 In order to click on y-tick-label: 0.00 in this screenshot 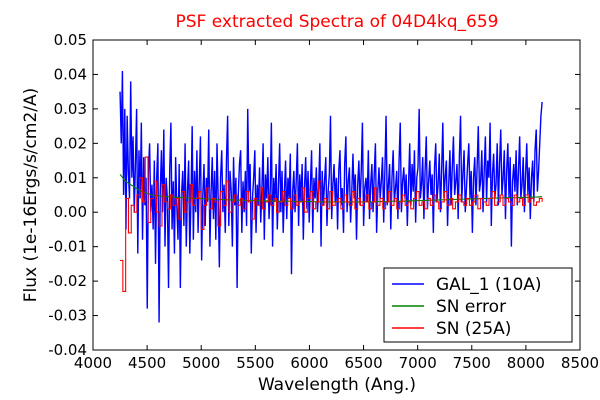, I will do `click(70, 212)`.